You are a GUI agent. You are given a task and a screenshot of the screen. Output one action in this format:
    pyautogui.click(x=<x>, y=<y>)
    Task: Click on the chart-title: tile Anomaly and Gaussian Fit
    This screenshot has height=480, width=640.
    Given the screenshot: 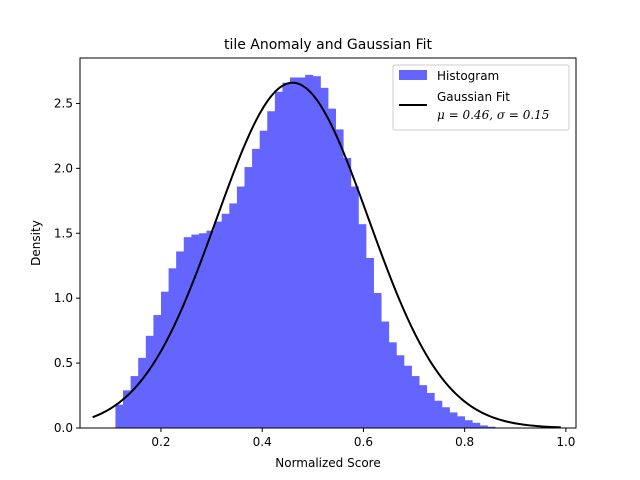 What is the action you would take?
    pyautogui.click(x=328, y=45)
    